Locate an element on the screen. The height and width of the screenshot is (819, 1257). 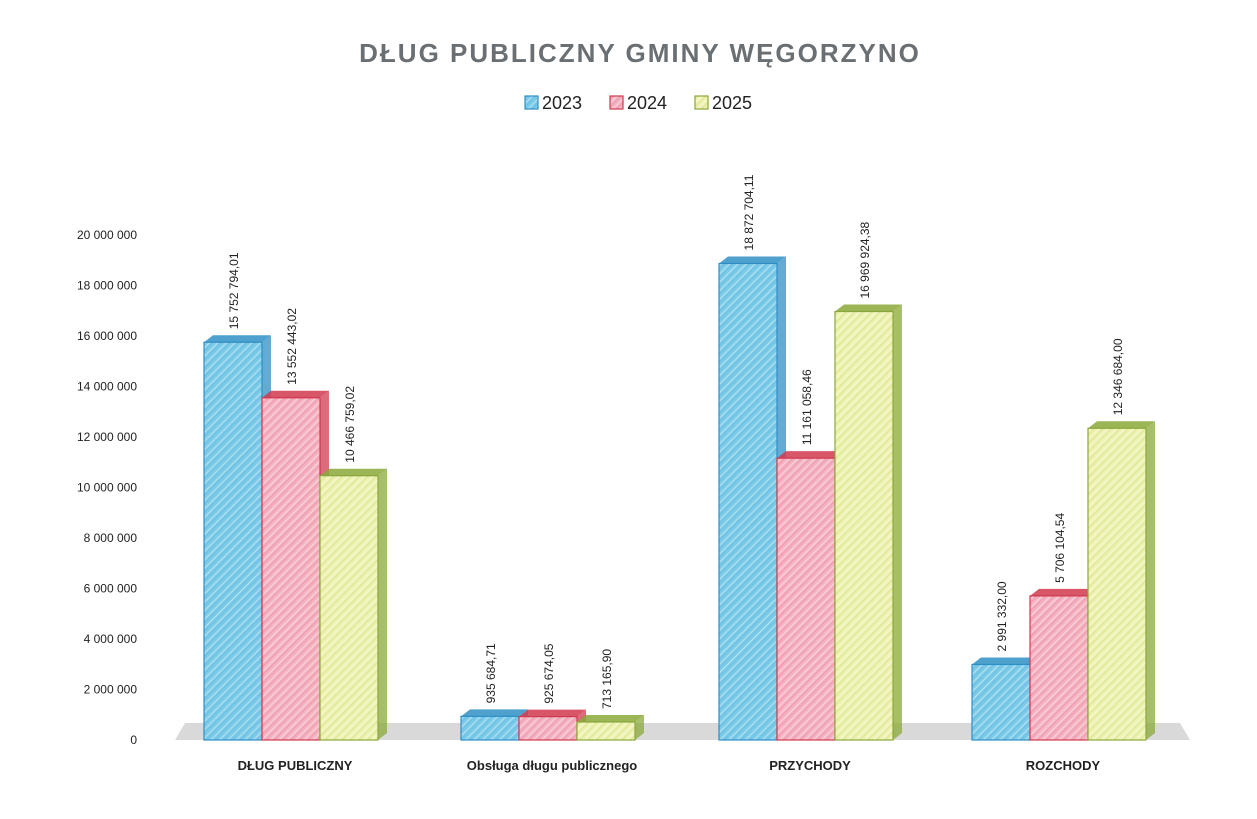
chart-title: DŁUG PUBLICZNY GMINY WĘGORZYNO is located at coordinates (640, 53).